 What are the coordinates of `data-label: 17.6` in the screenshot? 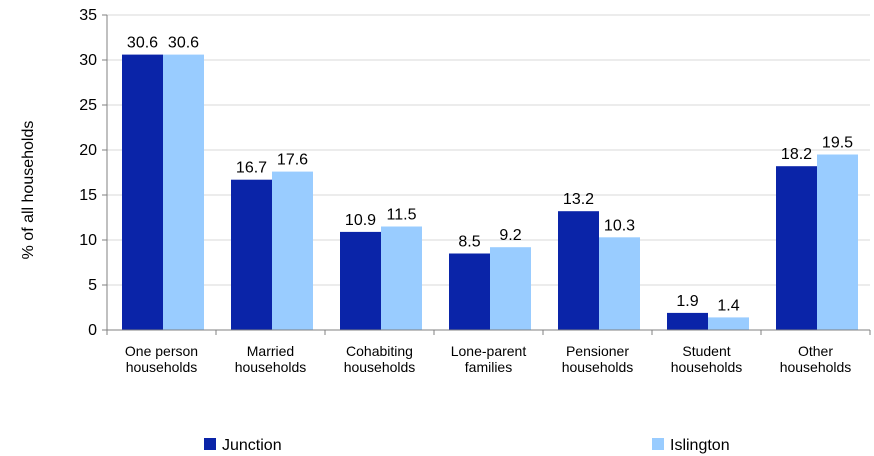 It's located at (292, 160).